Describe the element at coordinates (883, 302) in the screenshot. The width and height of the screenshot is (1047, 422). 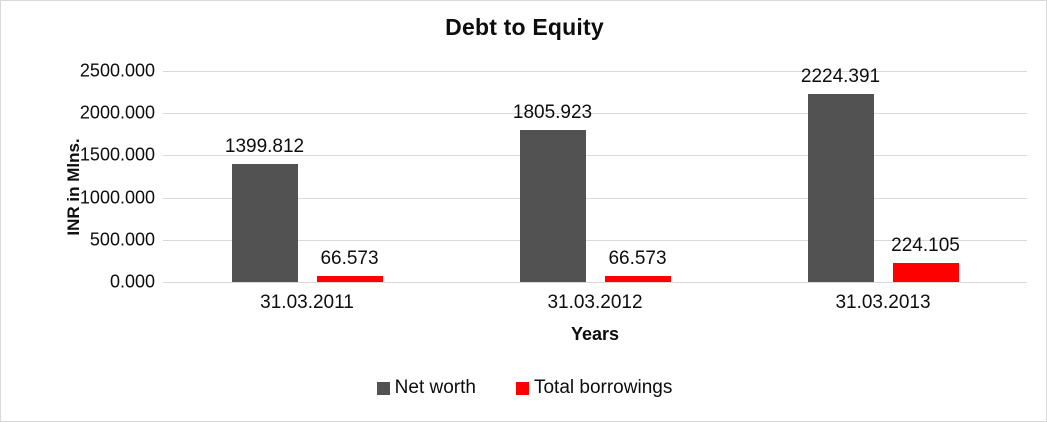
I see `x-axis-category-label: 31.03.2013` at that location.